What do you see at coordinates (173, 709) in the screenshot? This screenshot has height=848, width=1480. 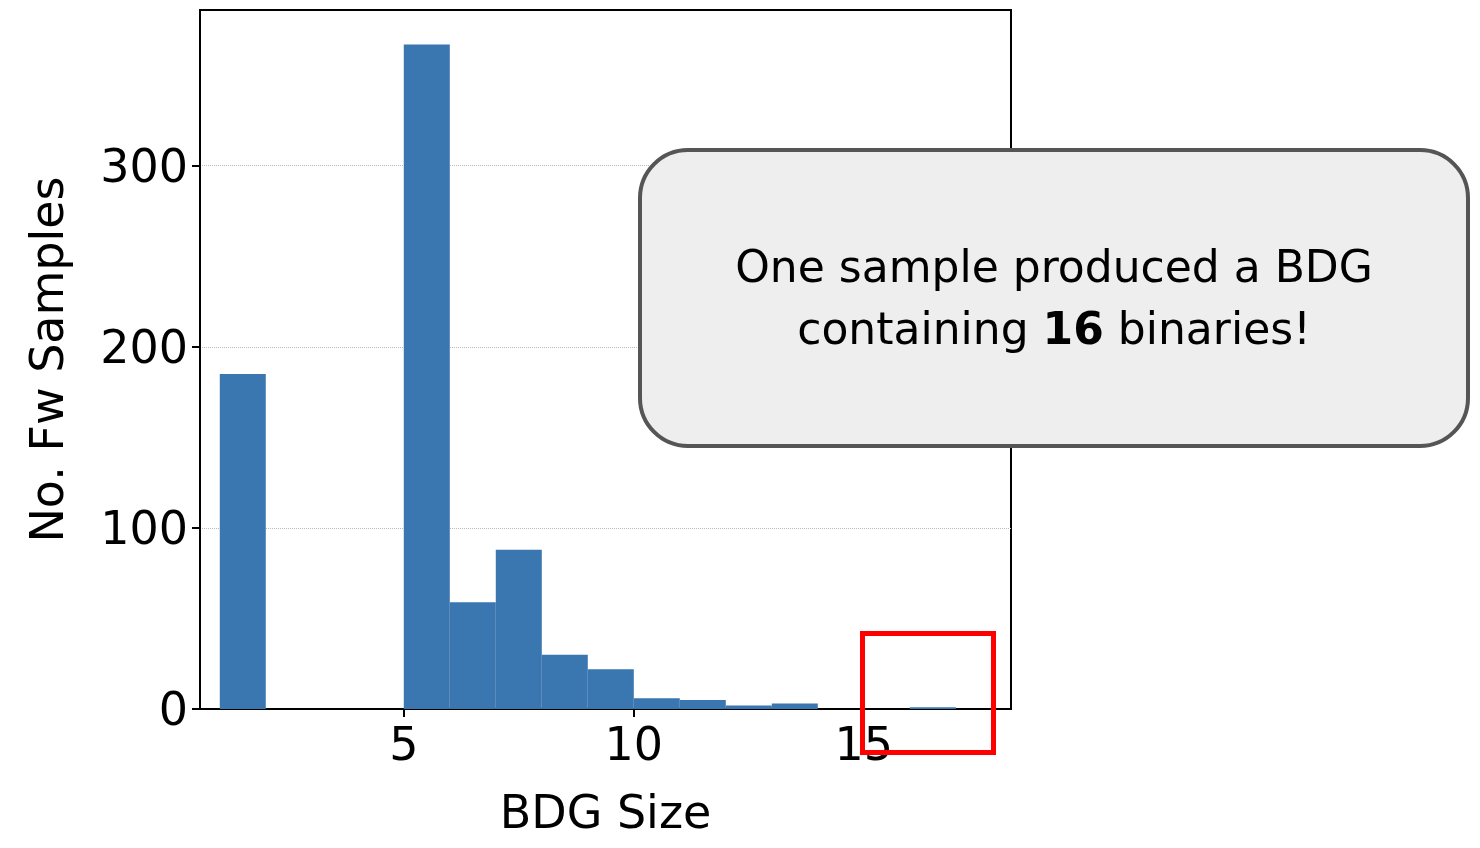 I see `y-tick-label: 0` at bounding box center [173, 709].